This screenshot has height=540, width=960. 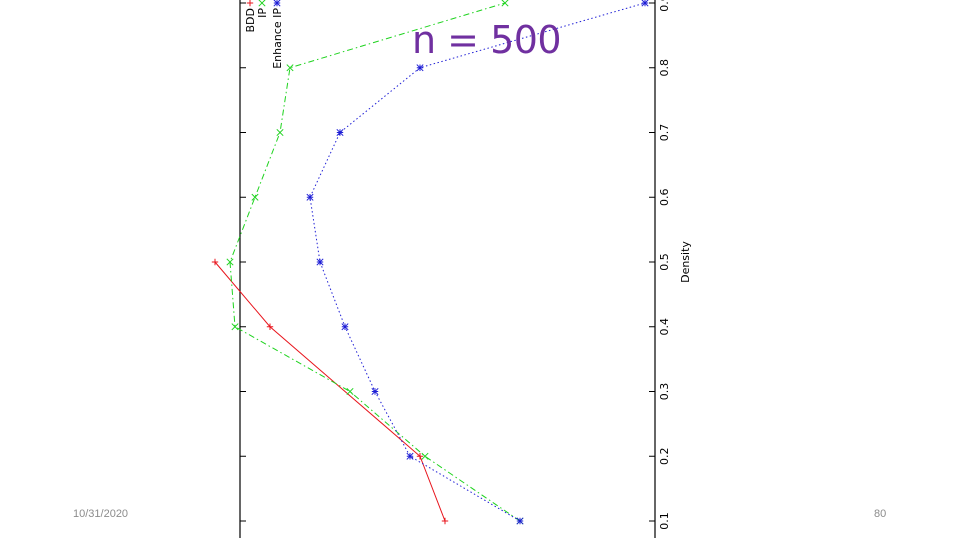 I want to click on series-bdd, so click(x=330, y=391).